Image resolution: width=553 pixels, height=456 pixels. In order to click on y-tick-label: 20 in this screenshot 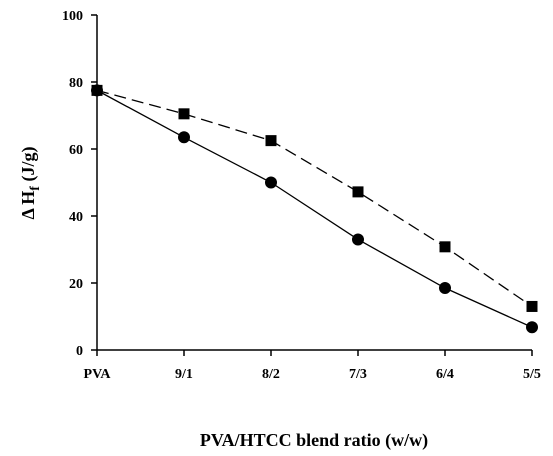, I will do `click(76, 284)`.